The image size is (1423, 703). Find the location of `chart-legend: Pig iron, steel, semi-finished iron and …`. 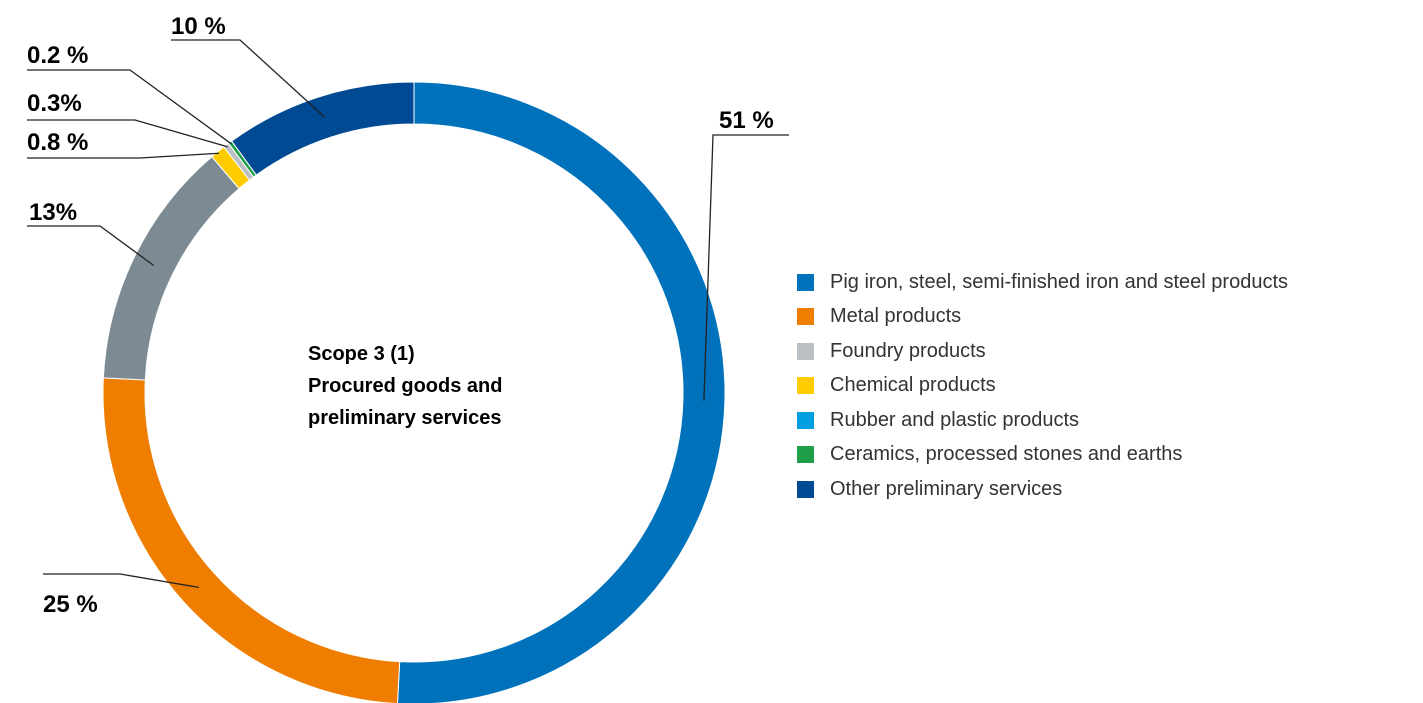

chart-legend: Pig iron, steel, semi-finished iron and … is located at coordinates (1107, 386).